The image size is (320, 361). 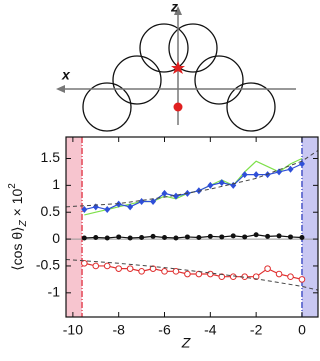 What do you see at coordinates (56, 238) in the screenshot?
I see `y-tick-label: 0` at bounding box center [56, 238].